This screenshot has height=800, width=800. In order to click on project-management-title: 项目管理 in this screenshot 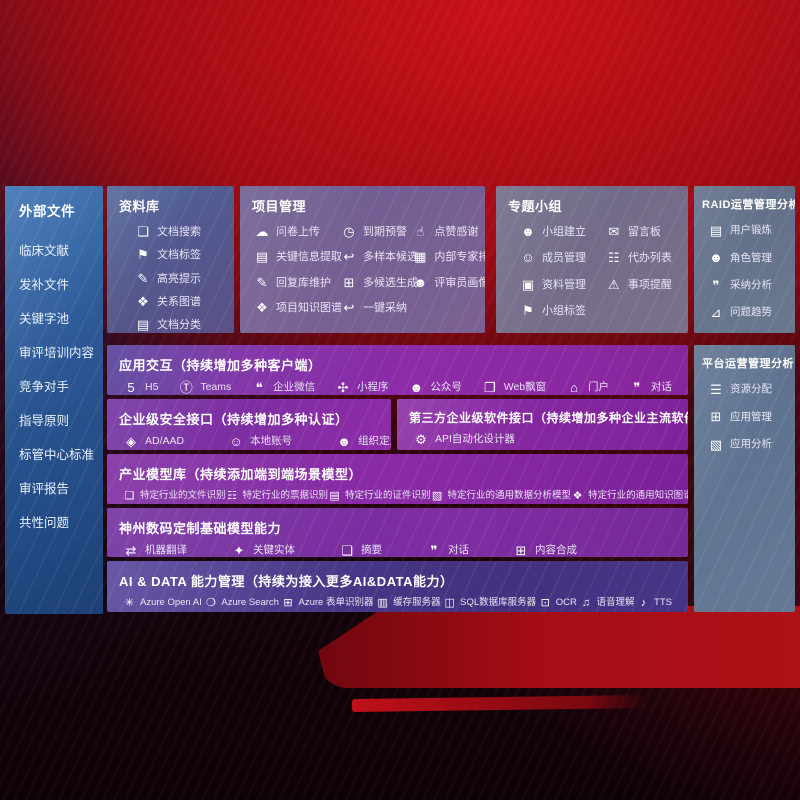, I will do `click(279, 206)`.